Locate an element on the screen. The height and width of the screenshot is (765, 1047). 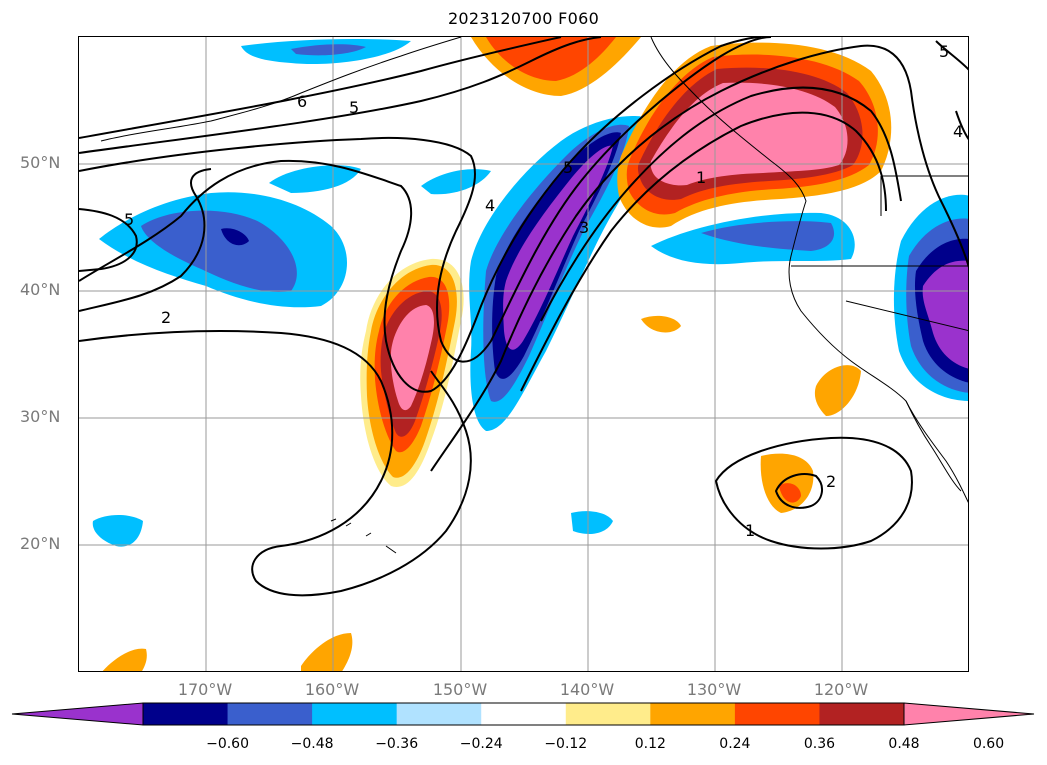
lon-label: 120°W is located at coordinates (841, 689).